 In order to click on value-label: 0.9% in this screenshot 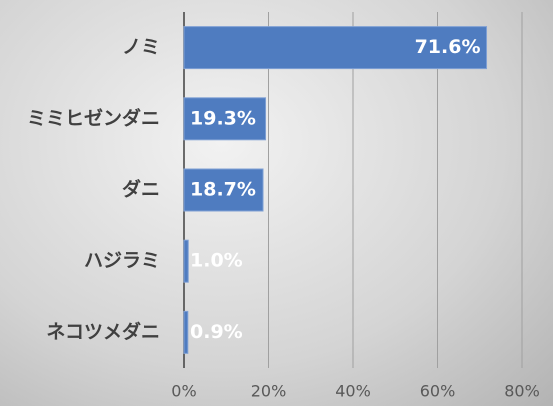, I will do `click(216, 332)`.